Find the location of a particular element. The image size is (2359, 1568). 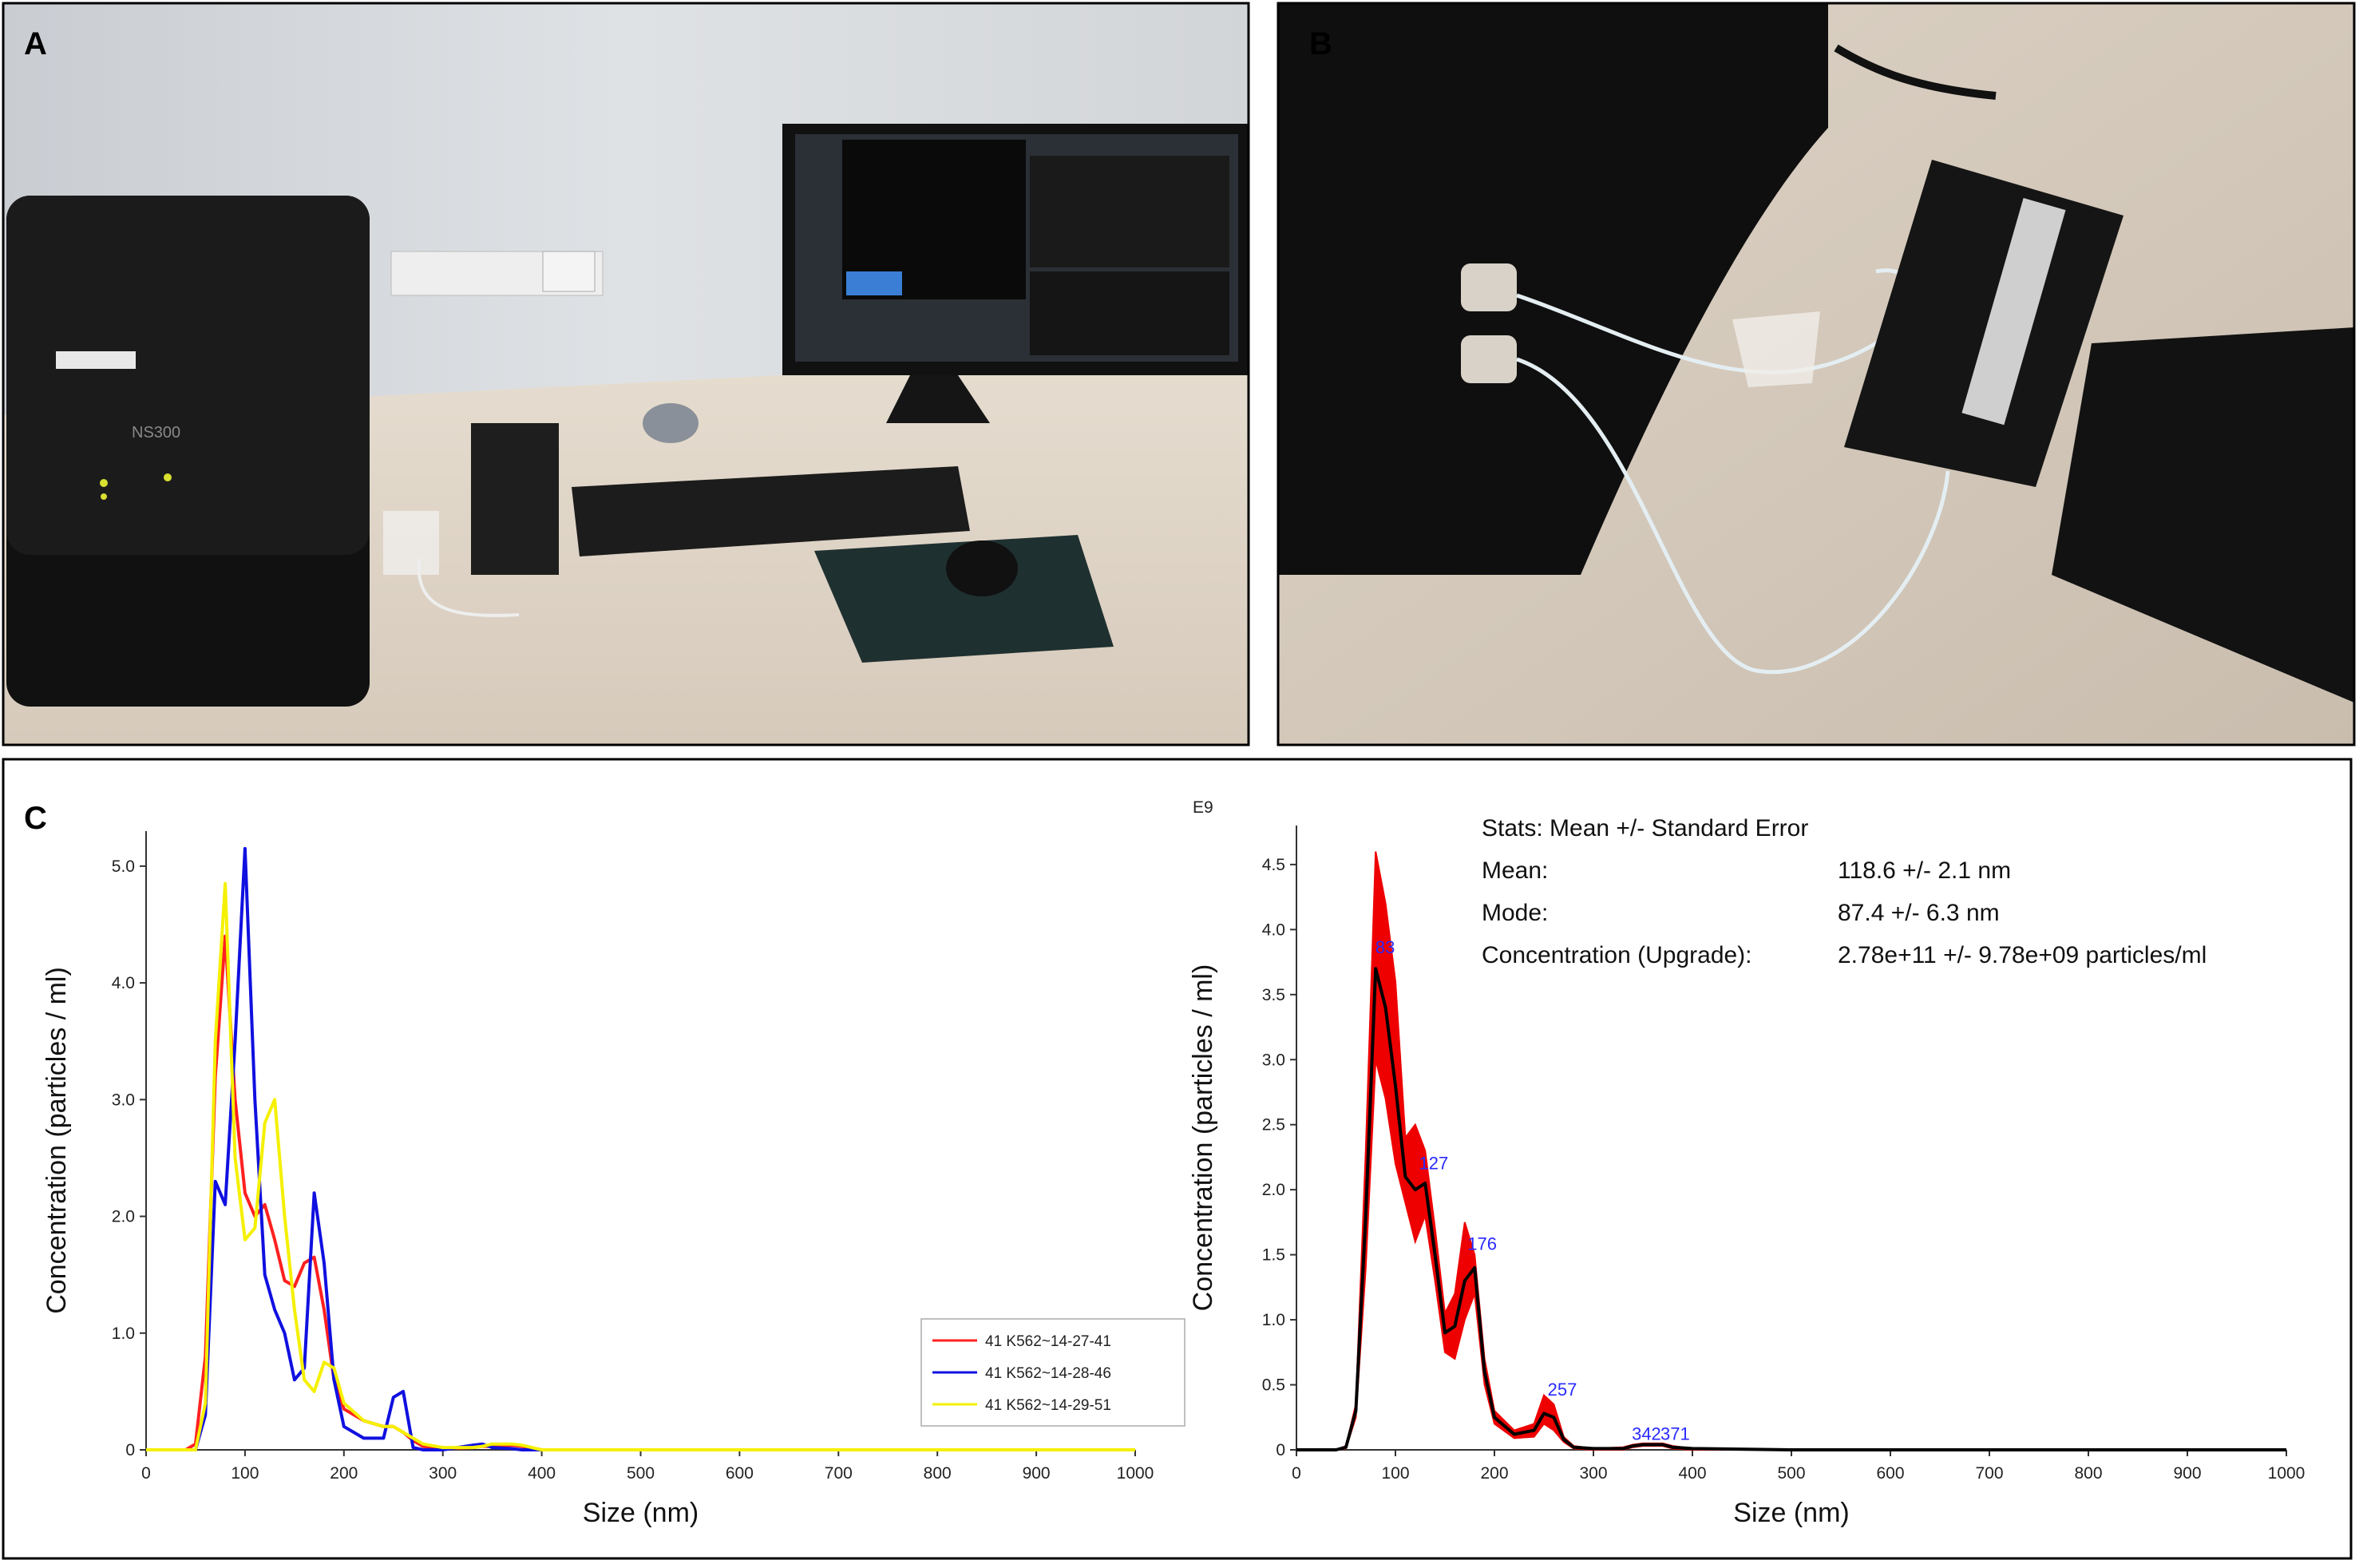

legend-label: 41 K562~14-28-46 is located at coordinates (1048, 1373).